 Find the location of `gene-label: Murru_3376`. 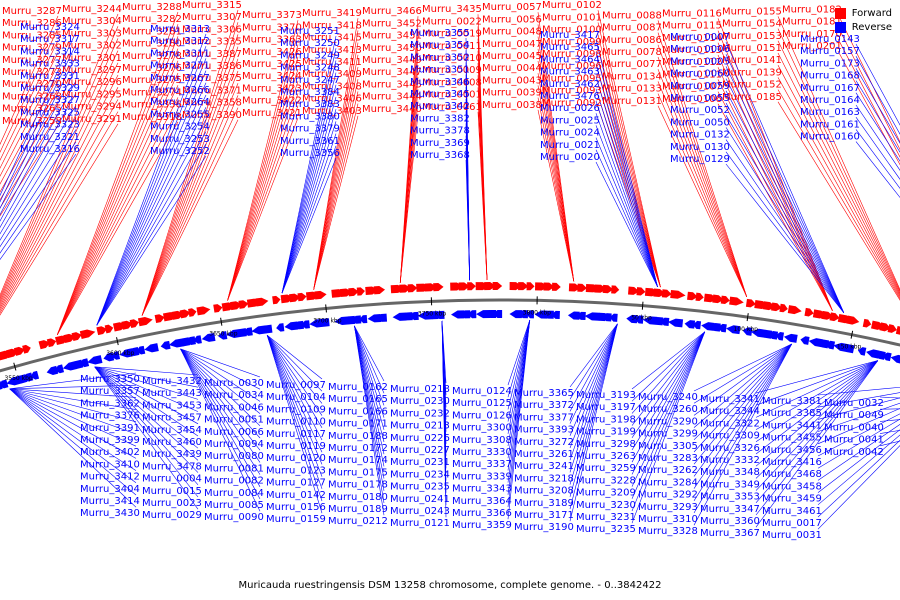

gene-label: Murru_3376 is located at coordinates (110, 416).